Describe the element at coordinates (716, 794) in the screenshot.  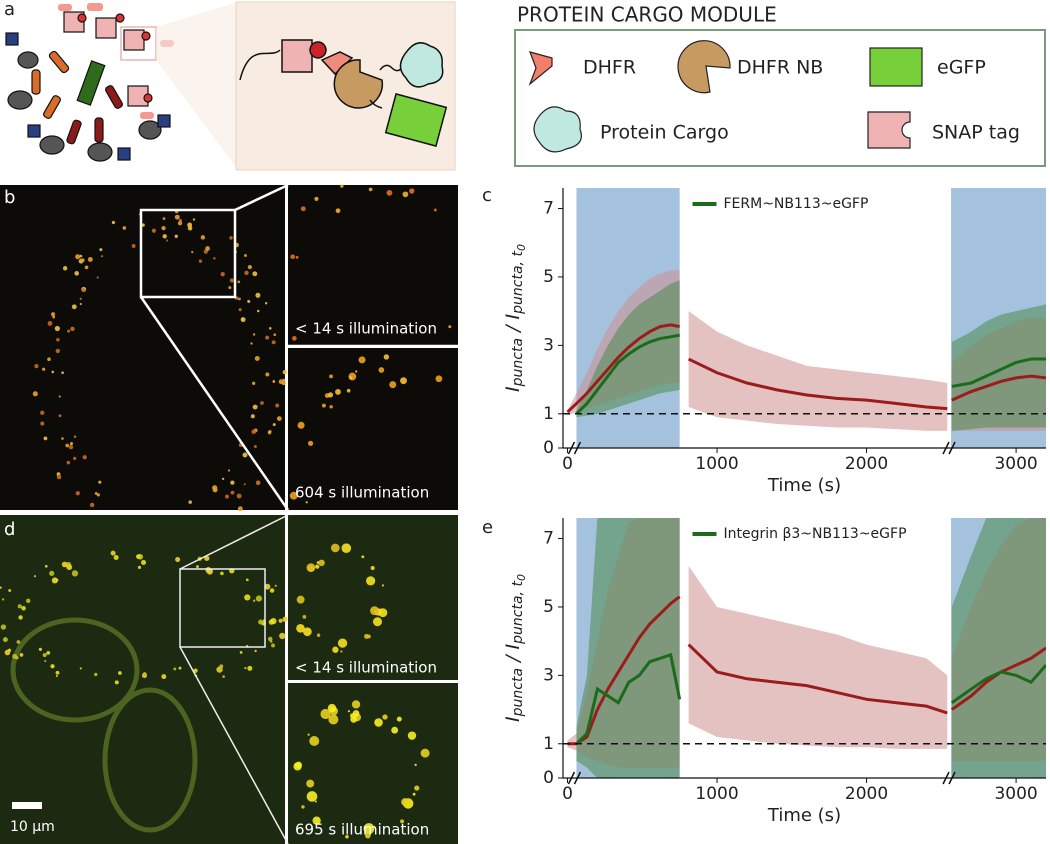
I see `x-tick-label: 1000` at that location.